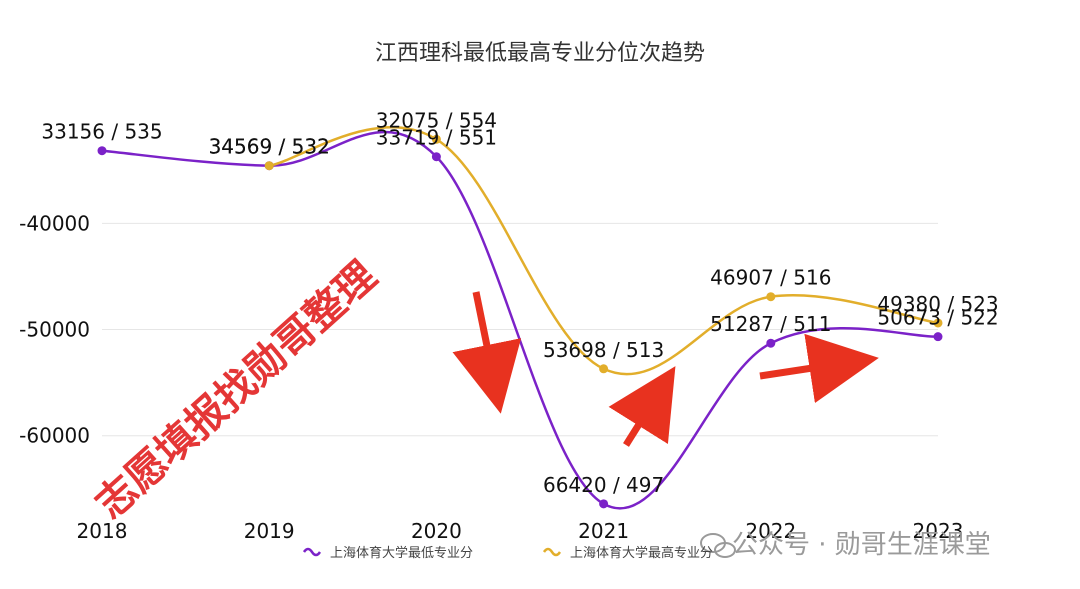 The image size is (1080, 589). What do you see at coordinates (718, 545) in the screenshot?
I see `wechat-icon` at bounding box center [718, 545].